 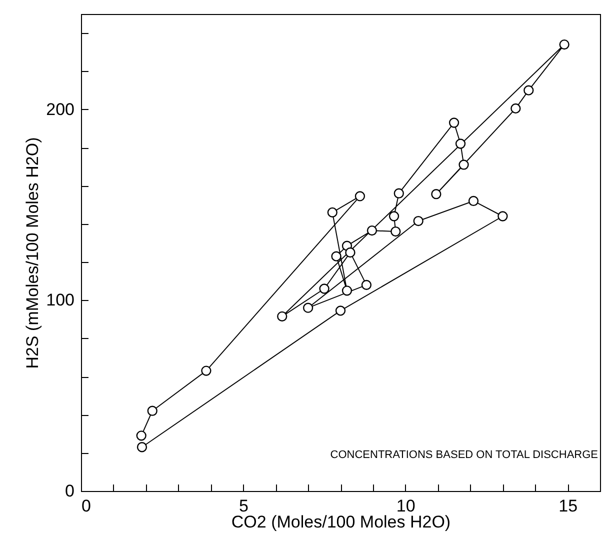 What do you see at coordinates (568, 506) in the screenshot?
I see `x-tick-label: 15` at bounding box center [568, 506].